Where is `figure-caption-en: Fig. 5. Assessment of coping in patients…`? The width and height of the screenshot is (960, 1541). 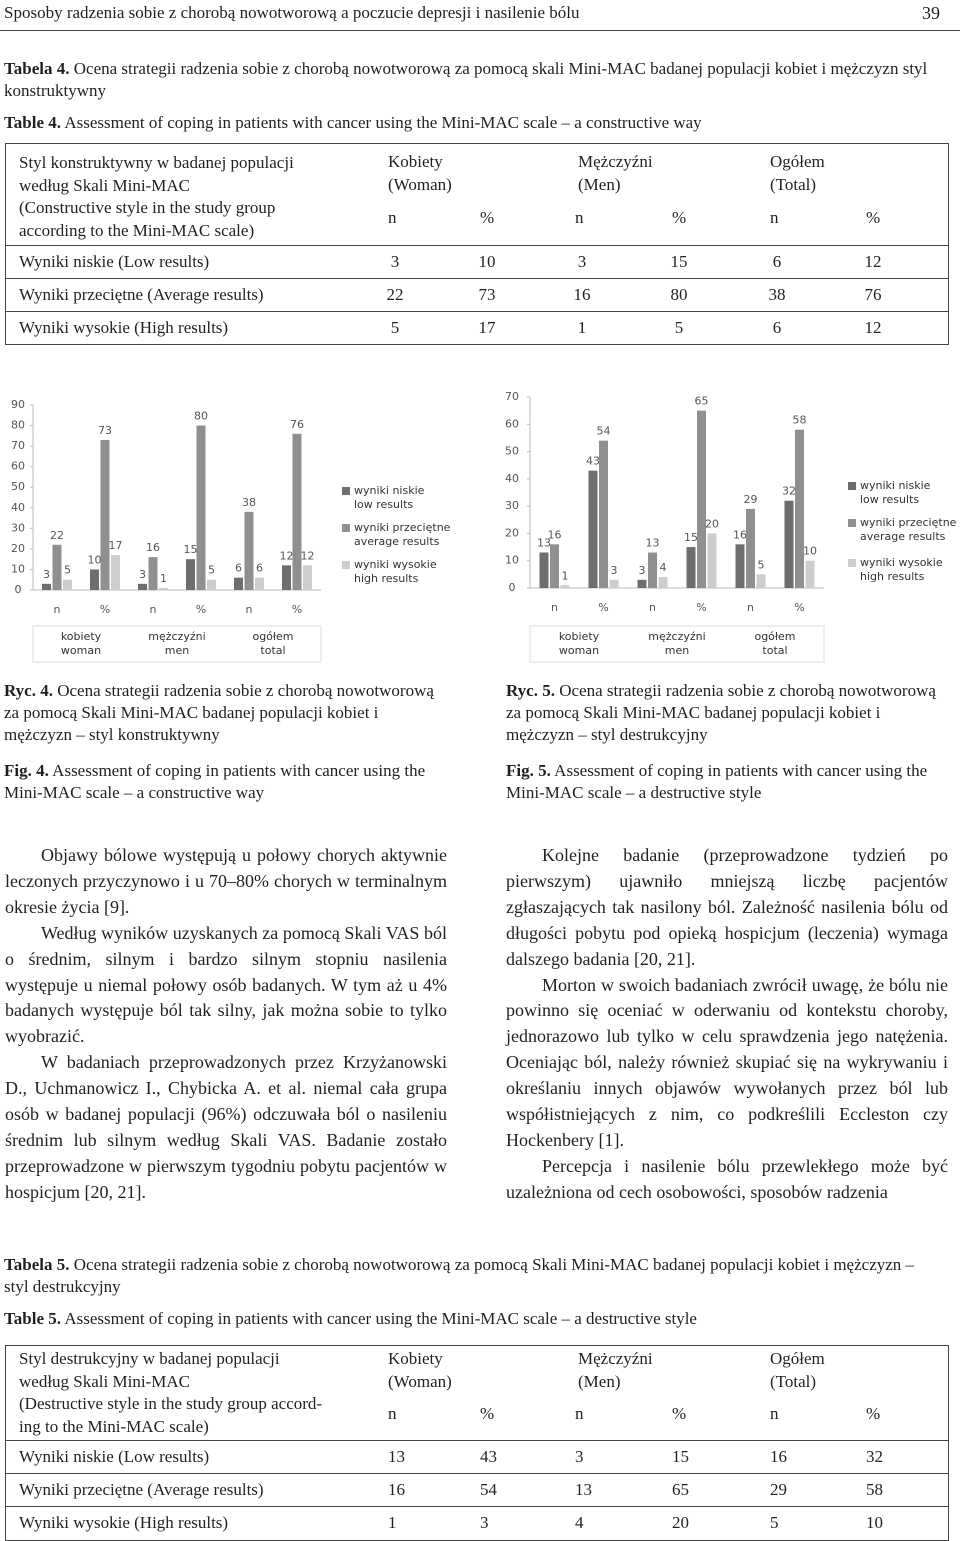
figure-caption-en: Fig. 5. Assessment of coping in patients… is located at coordinates (726, 782).